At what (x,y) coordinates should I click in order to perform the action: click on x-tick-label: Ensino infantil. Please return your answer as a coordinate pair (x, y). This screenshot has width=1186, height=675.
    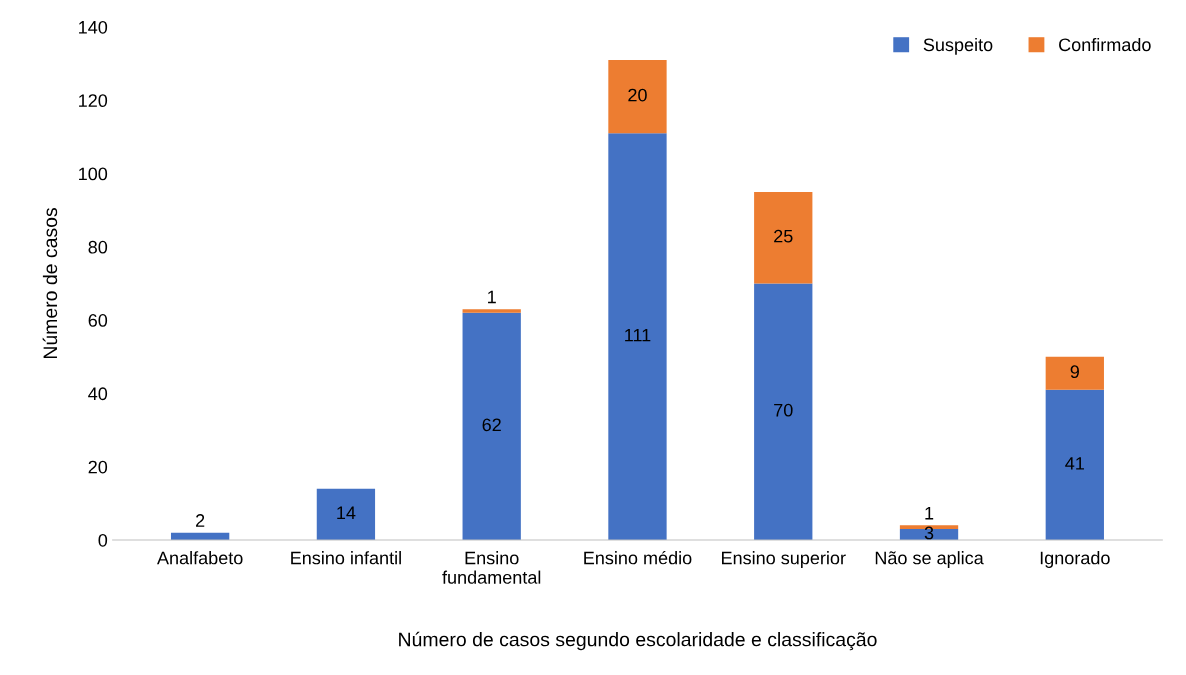
    Looking at the image, I should click on (346, 558).